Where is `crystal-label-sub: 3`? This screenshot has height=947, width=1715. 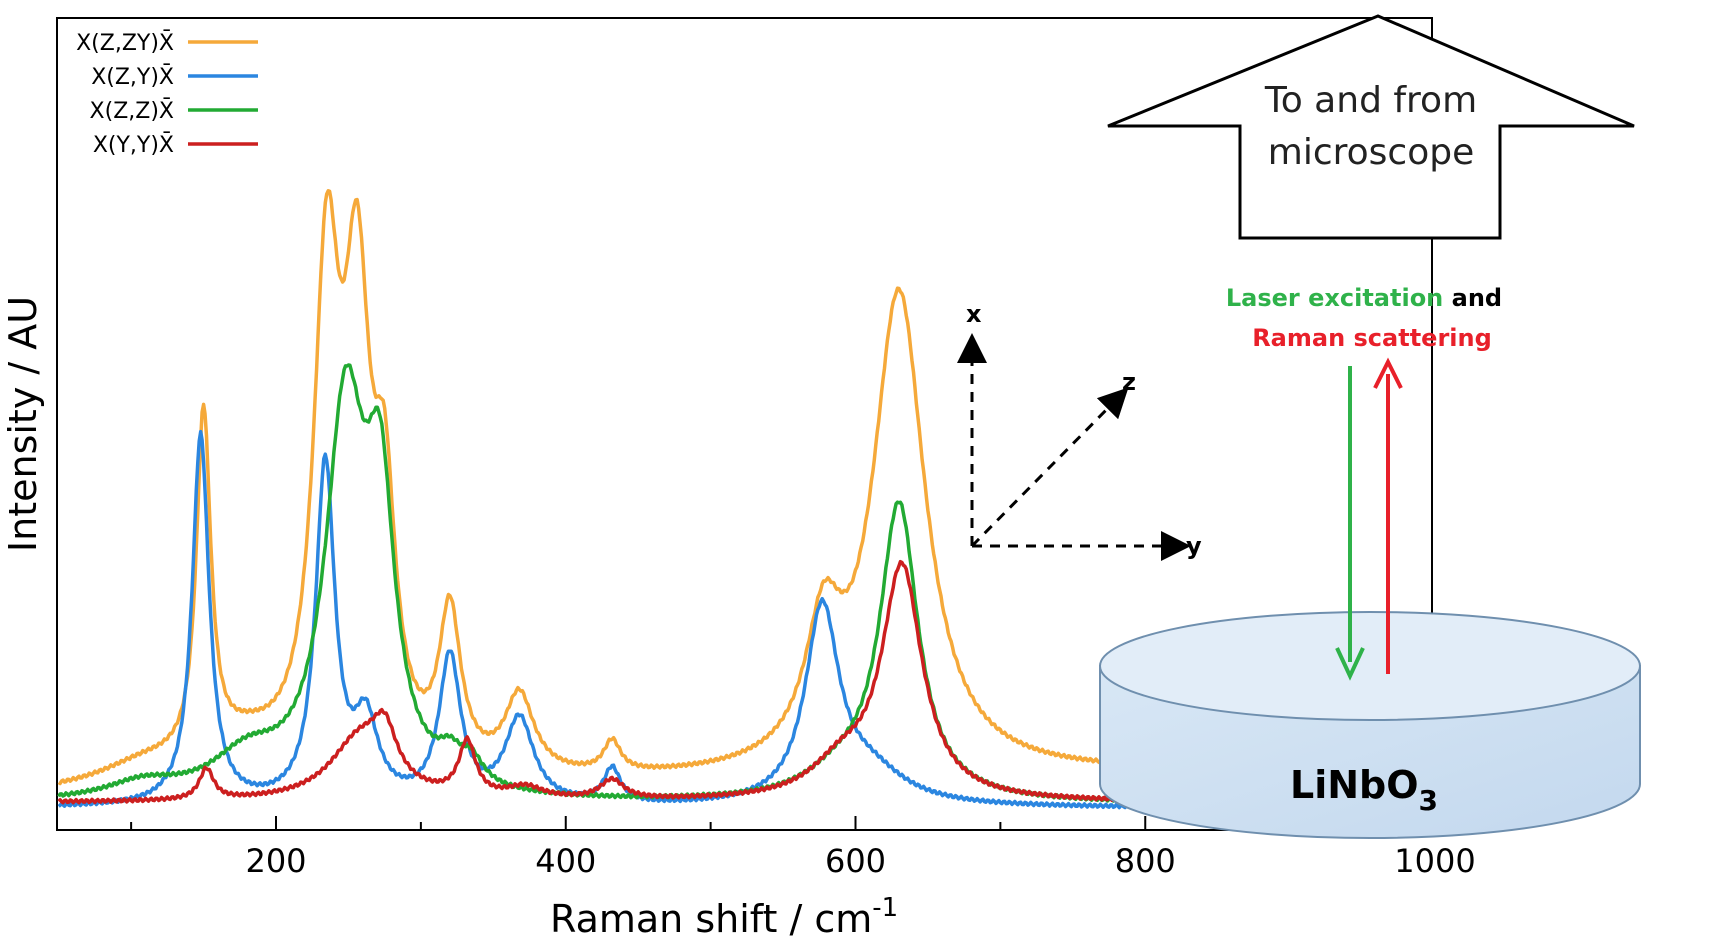 crystal-label-sub: 3 is located at coordinates (1428, 800).